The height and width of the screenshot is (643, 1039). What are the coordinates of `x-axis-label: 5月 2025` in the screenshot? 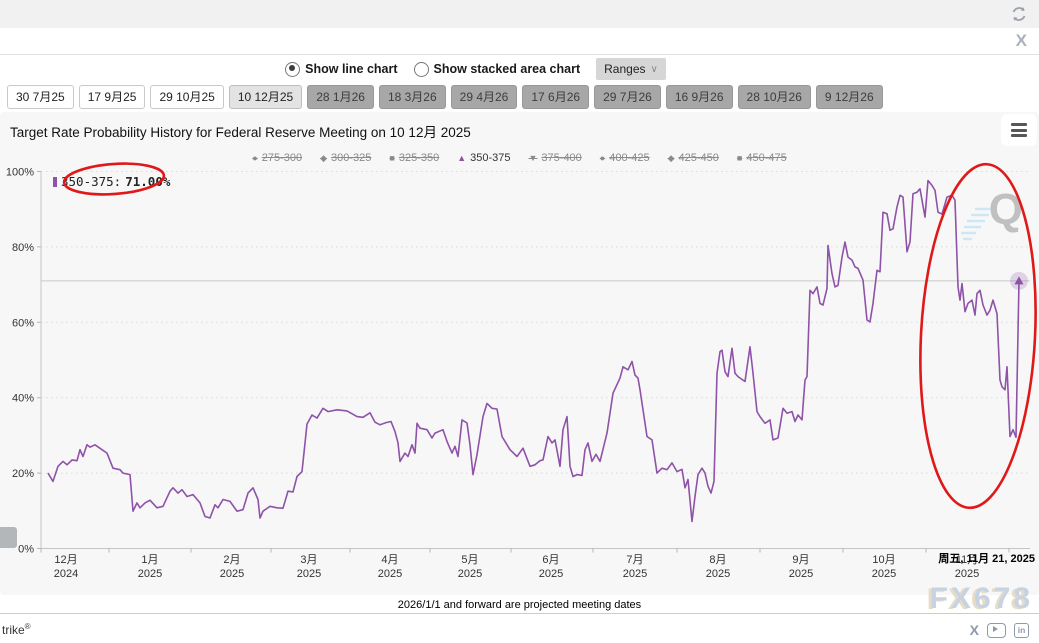 It's located at (470, 567).